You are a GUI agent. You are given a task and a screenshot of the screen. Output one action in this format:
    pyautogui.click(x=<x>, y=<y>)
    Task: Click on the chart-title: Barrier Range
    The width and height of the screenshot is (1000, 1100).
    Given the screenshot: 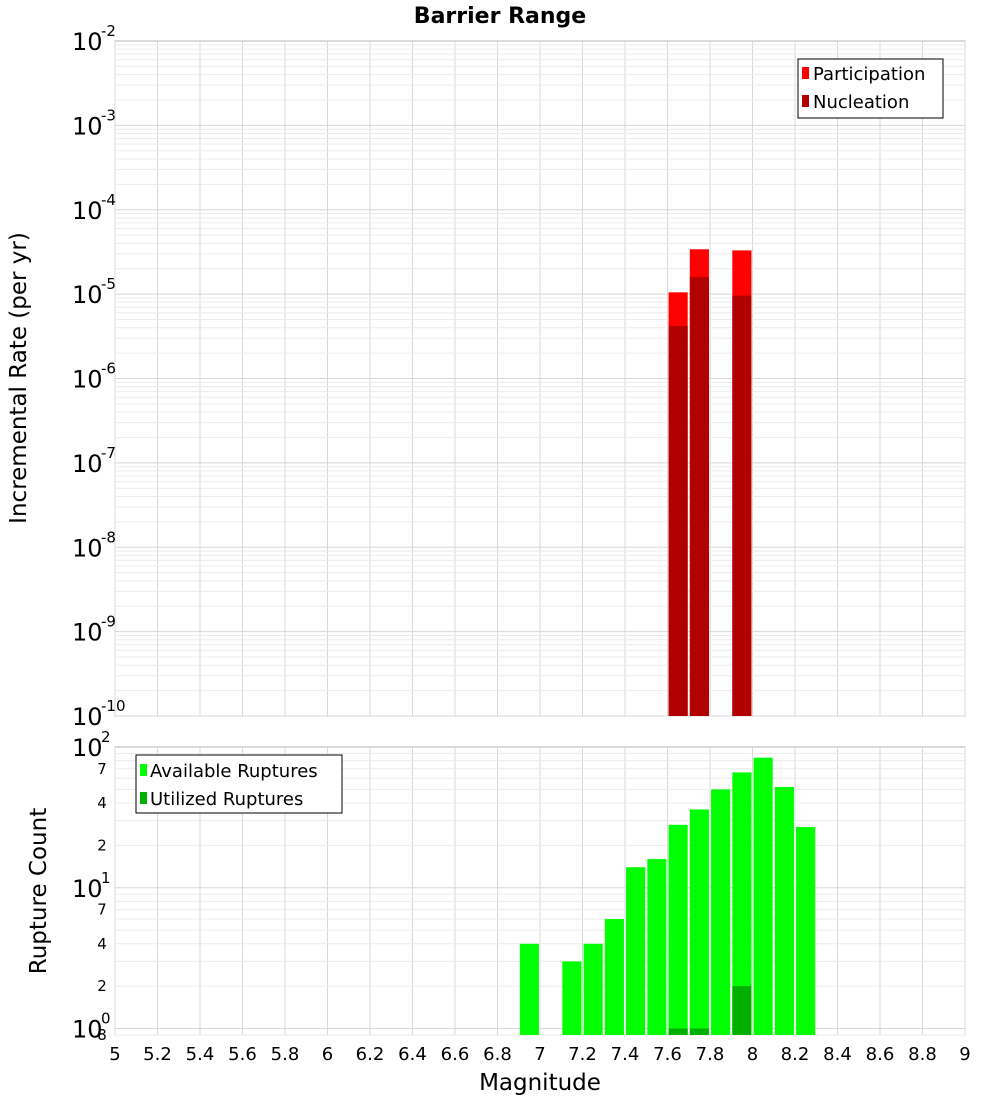 What is the action you would take?
    pyautogui.click(x=500, y=16)
    